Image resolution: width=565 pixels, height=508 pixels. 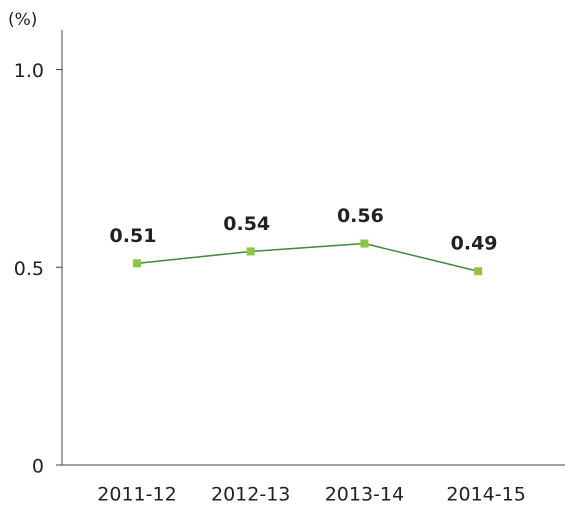 What do you see at coordinates (29, 71) in the screenshot?
I see `y-tick-label: 1.0` at bounding box center [29, 71].